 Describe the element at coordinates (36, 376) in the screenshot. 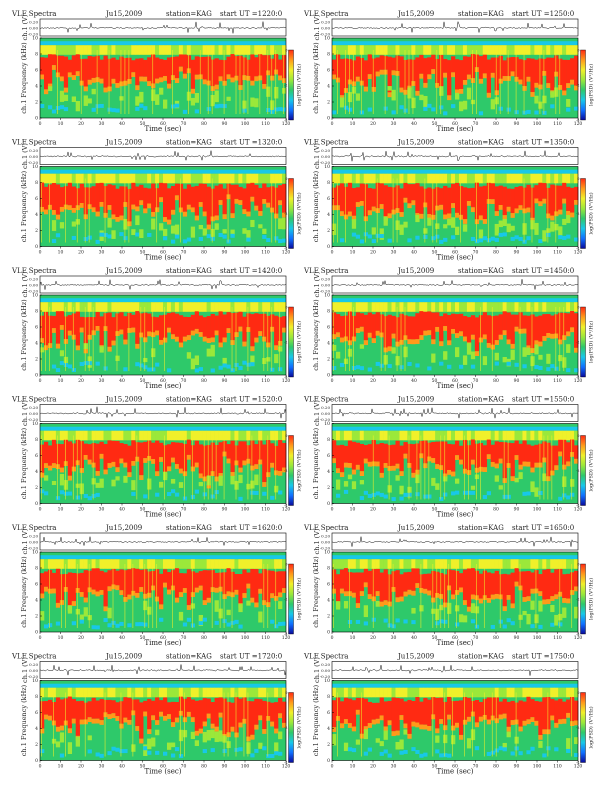

I see `frequency-tick-label: 0` at that location.